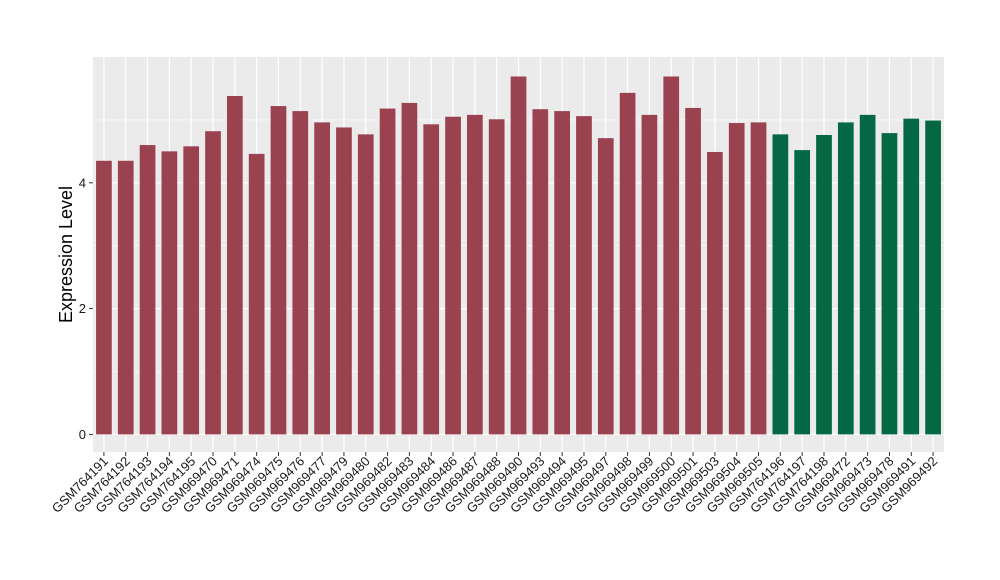 The height and width of the screenshot is (580, 1000). I want to click on bar-GSM969484, so click(431, 279).